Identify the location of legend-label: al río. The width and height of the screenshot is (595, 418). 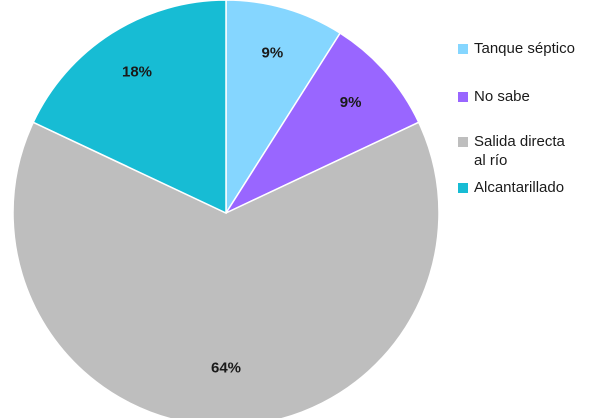
(490, 160).